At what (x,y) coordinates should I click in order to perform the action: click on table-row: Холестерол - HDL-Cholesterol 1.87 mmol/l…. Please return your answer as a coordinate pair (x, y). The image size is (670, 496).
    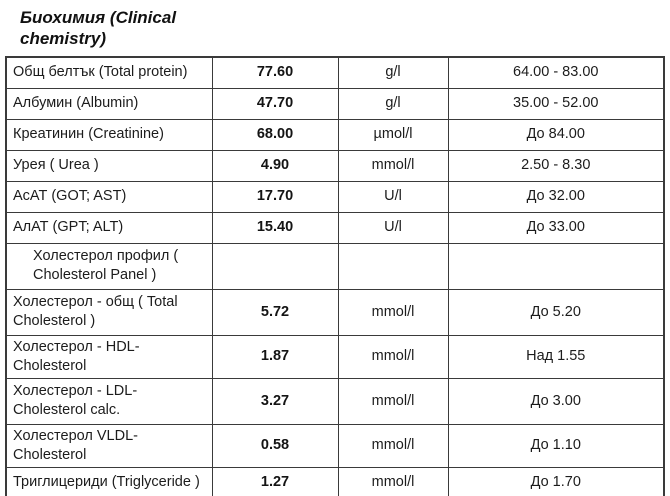
    Looking at the image, I should click on (335, 356).